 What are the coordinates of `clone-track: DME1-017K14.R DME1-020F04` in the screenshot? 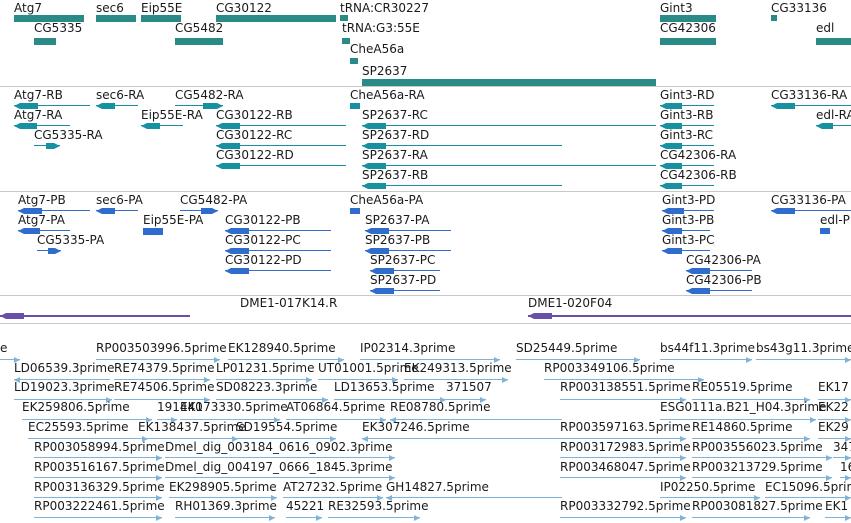 It's located at (425, 309).